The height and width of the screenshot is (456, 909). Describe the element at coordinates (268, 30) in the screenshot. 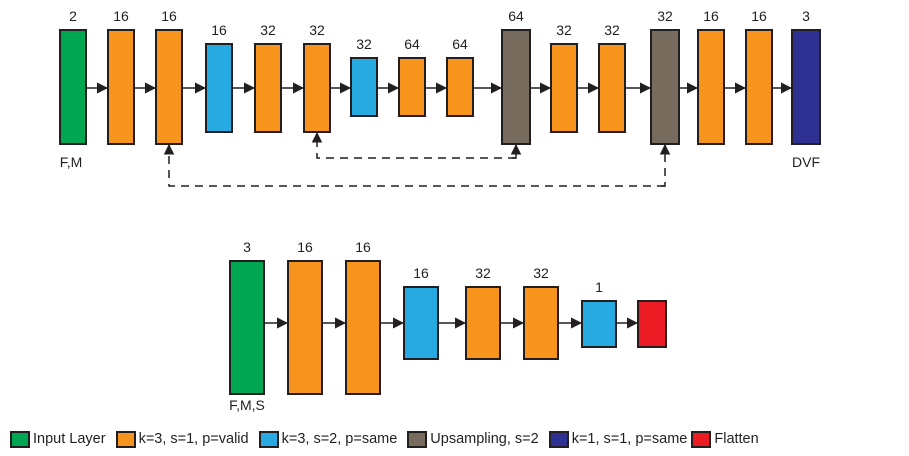

I see `top-channel-label-5: 32` at that location.